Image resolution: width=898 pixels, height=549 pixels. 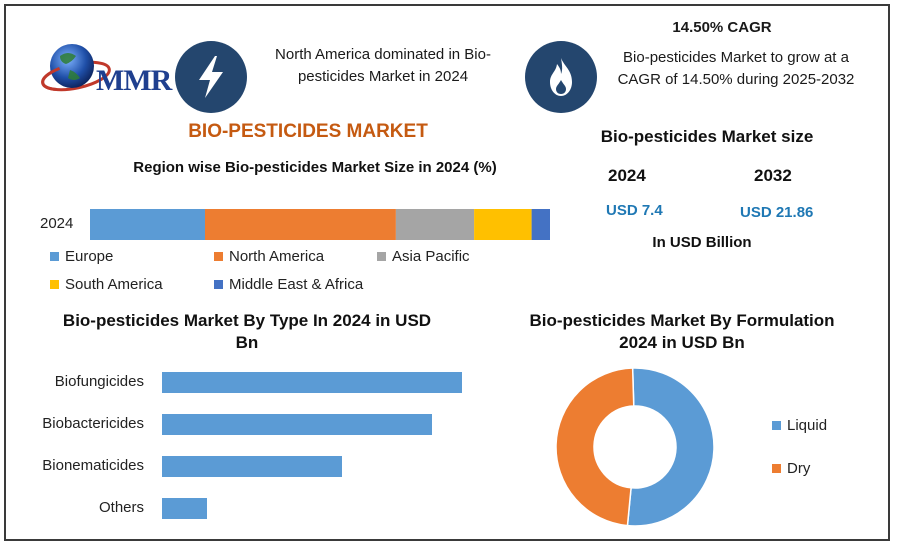 I want to click on type-bar-label: Biofungicides, so click(x=99, y=381).